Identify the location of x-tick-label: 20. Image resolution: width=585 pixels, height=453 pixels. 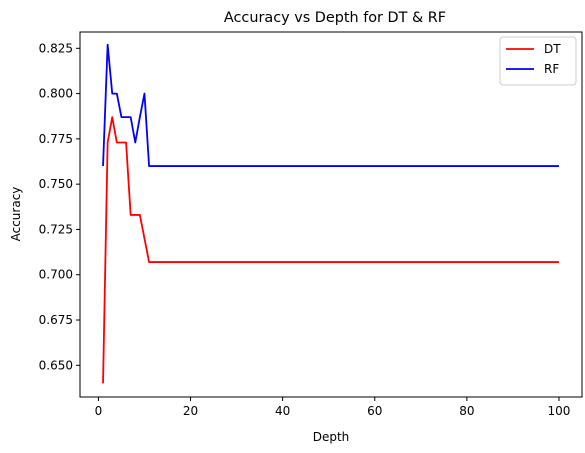
(190, 411).